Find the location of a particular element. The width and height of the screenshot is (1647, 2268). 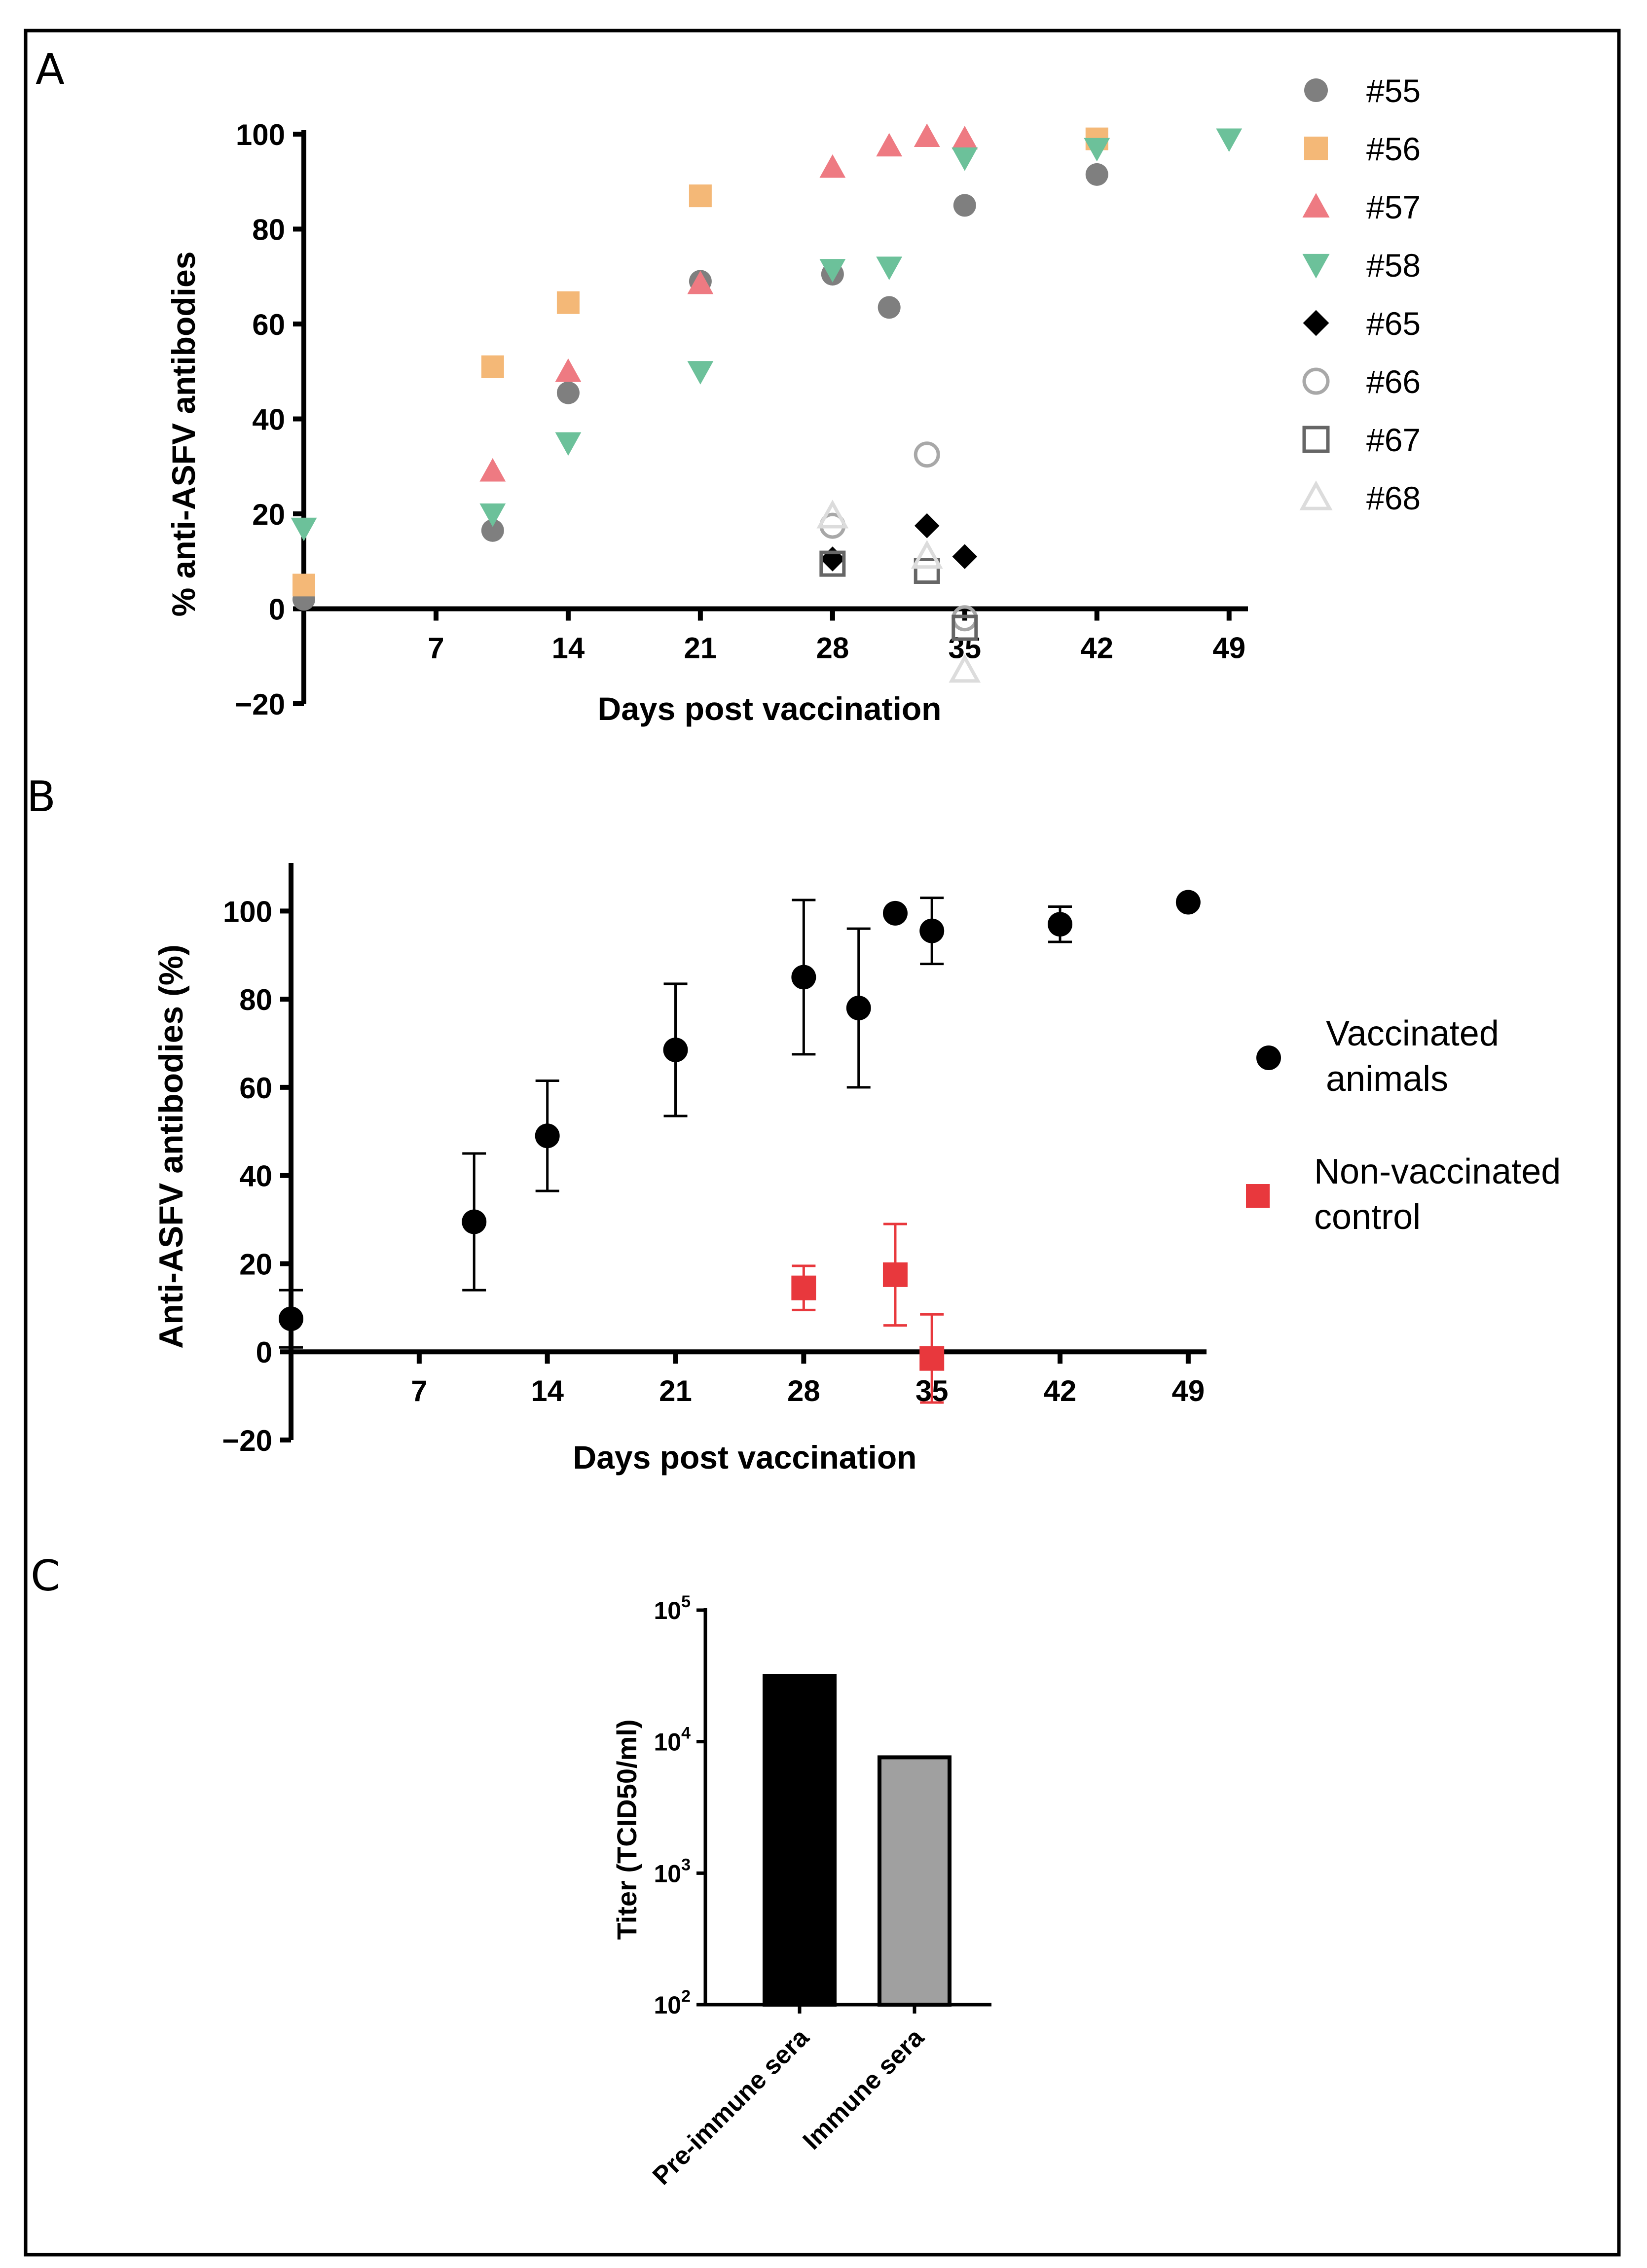

panel-c-y-axis-label: Titer (TCID50/ml) is located at coordinates (626, 1829).